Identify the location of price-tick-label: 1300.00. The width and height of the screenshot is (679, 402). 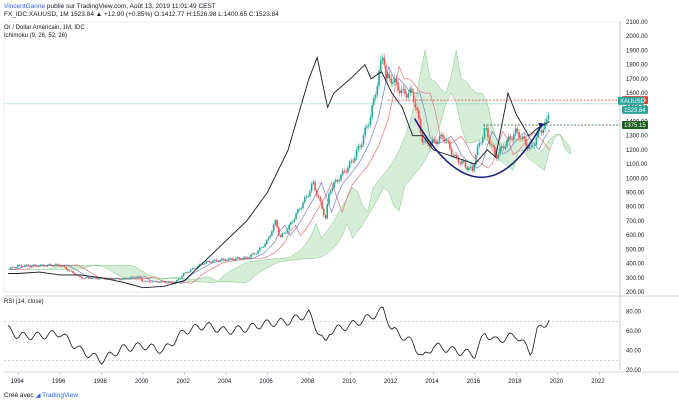
(637, 137).